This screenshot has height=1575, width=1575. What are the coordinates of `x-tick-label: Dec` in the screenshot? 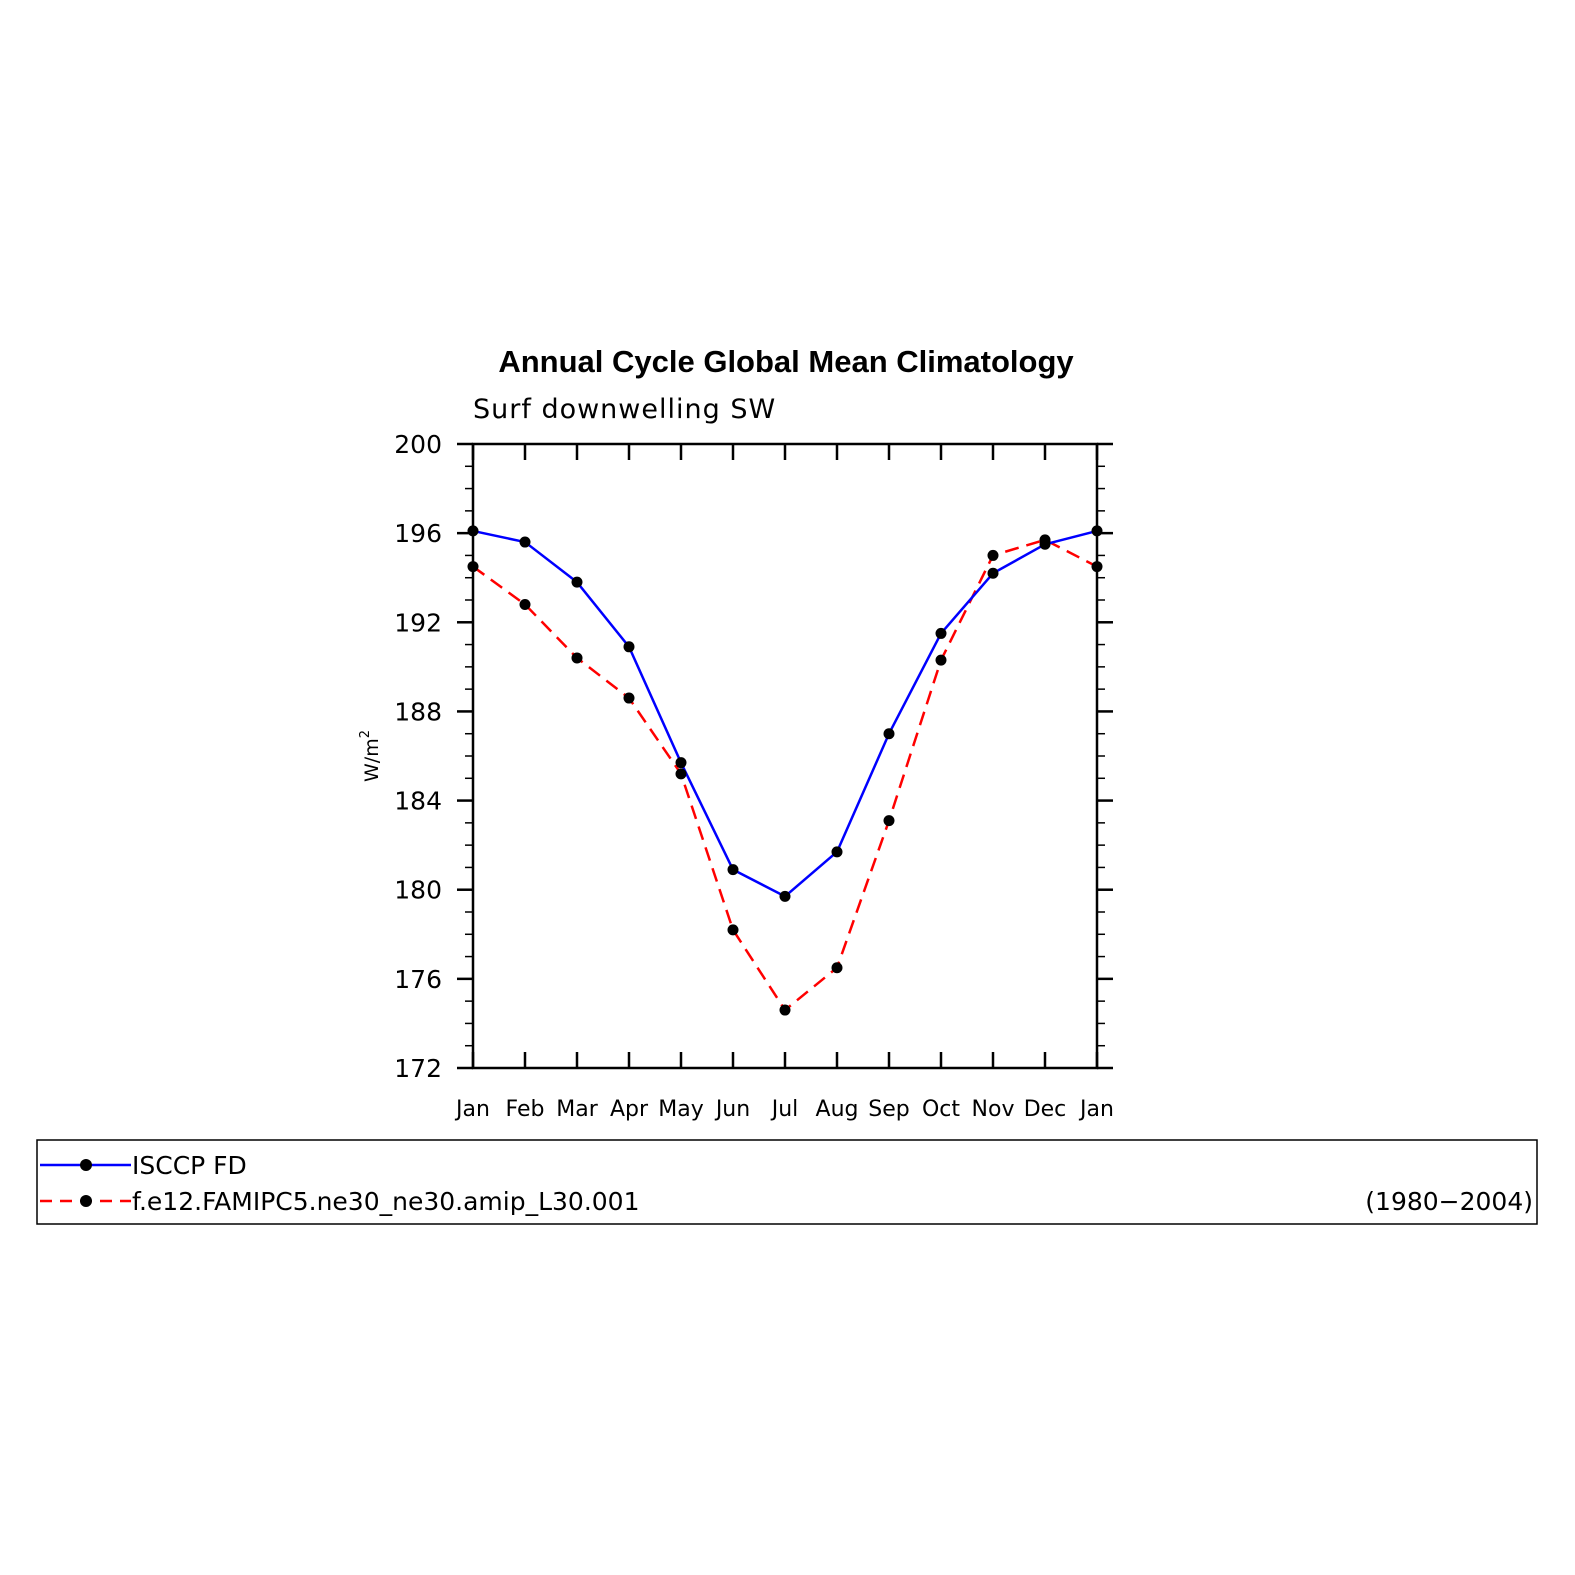 It's located at (1045, 1109).